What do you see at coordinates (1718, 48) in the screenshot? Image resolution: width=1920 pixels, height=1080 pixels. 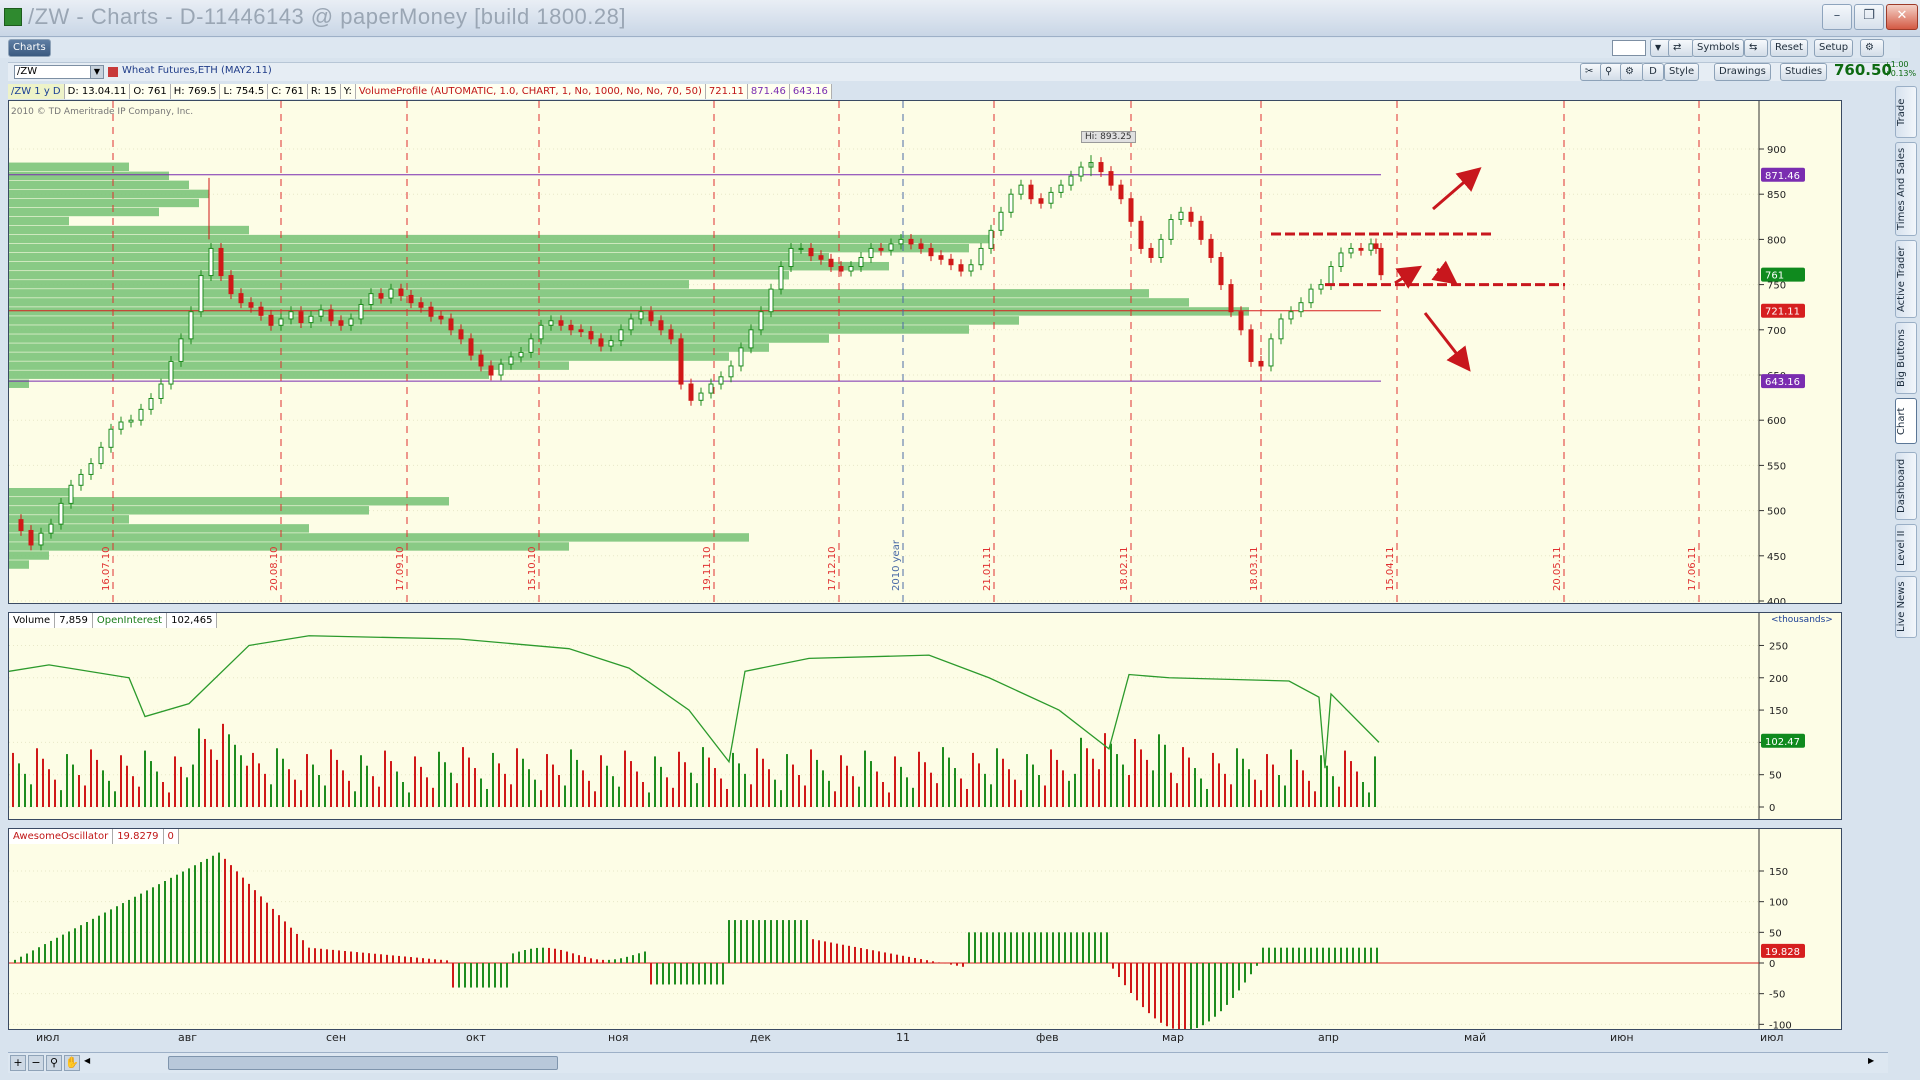 I see `symbols-button: Symbols` at bounding box center [1718, 48].